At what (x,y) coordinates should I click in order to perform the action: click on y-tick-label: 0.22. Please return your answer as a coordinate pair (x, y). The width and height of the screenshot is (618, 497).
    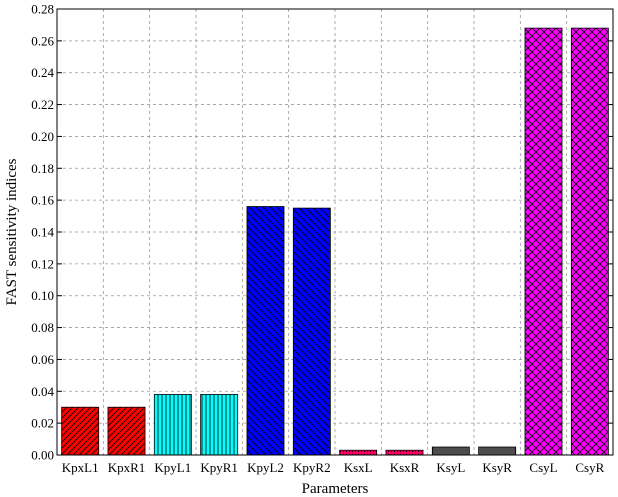
    Looking at the image, I should click on (42, 104).